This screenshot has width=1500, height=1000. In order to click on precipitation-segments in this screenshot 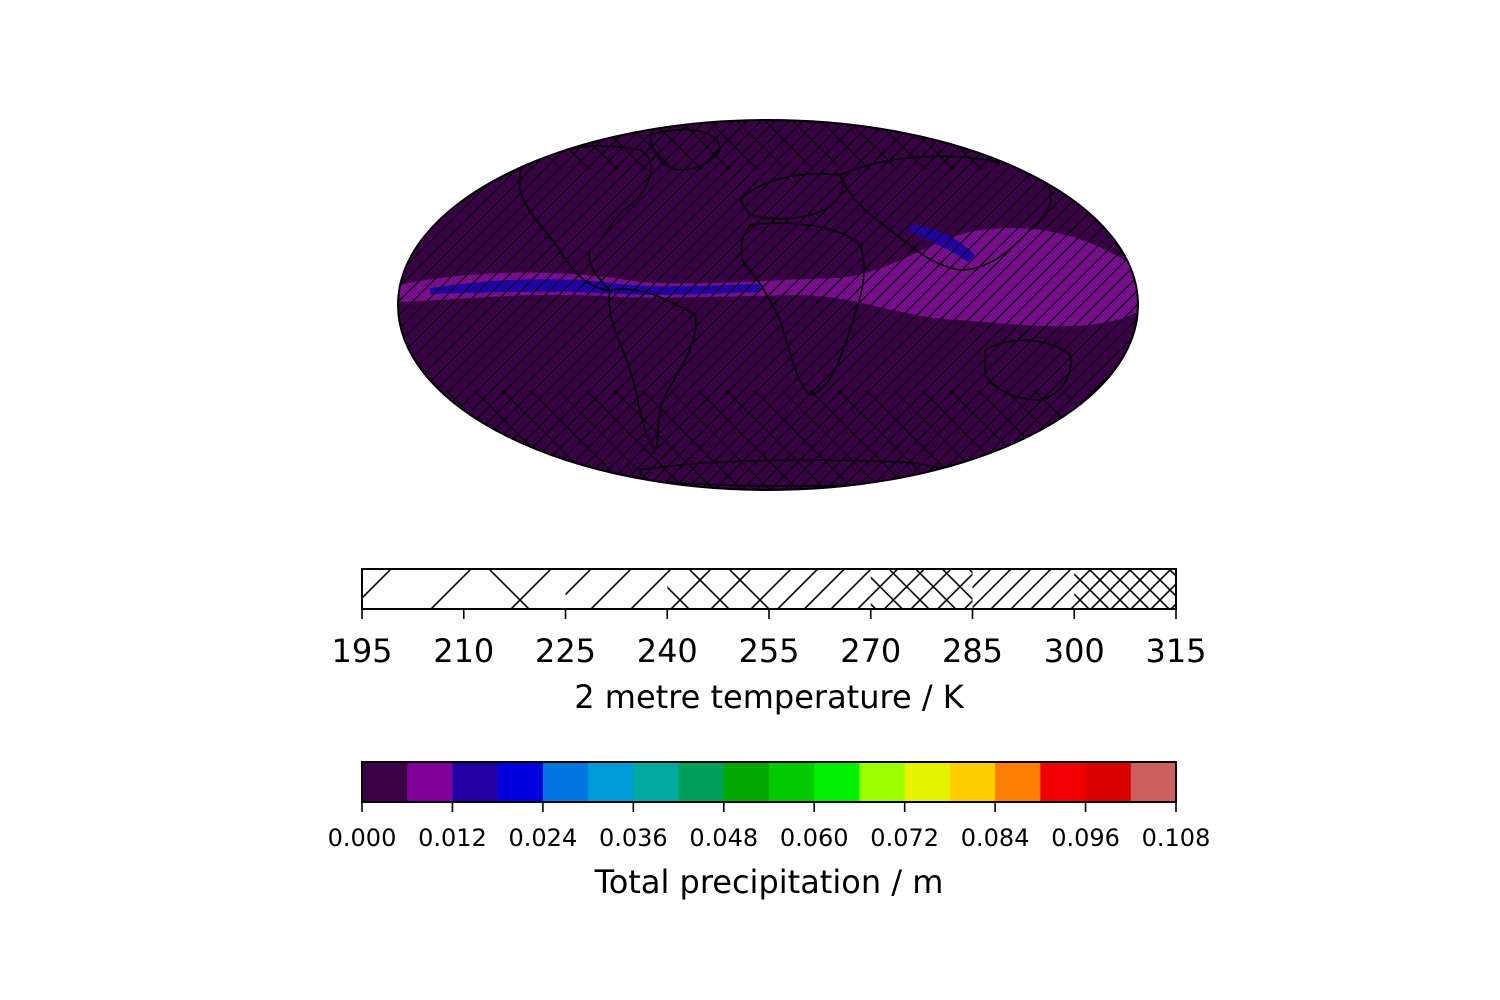, I will do `click(769, 782)`.